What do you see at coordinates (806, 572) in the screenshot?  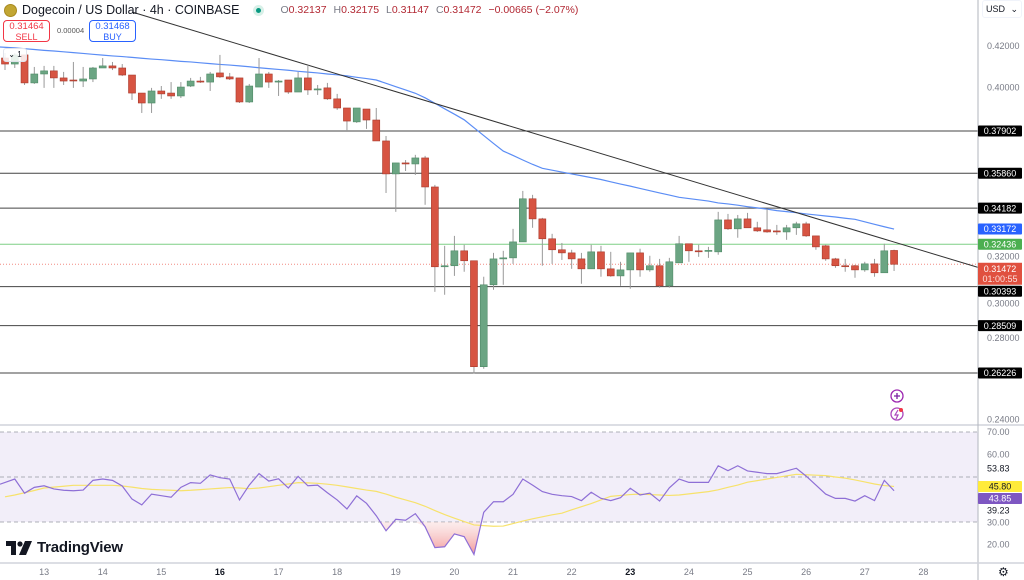 I see `time-tick: 26` at bounding box center [806, 572].